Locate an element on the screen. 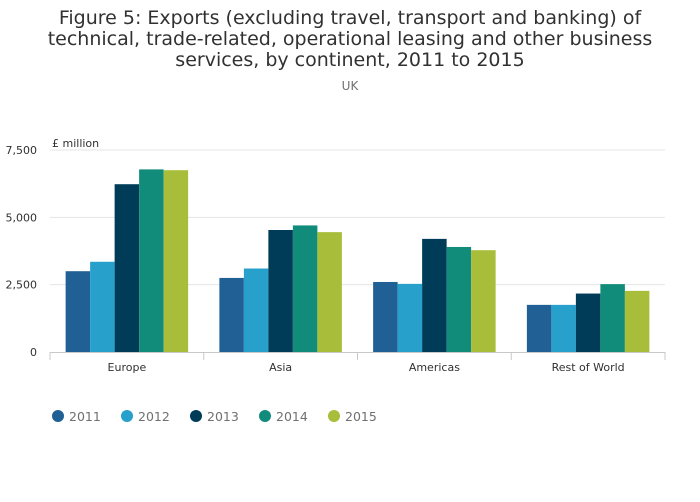  y-tick-label: 5,000 is located at coordinates (22, 217).